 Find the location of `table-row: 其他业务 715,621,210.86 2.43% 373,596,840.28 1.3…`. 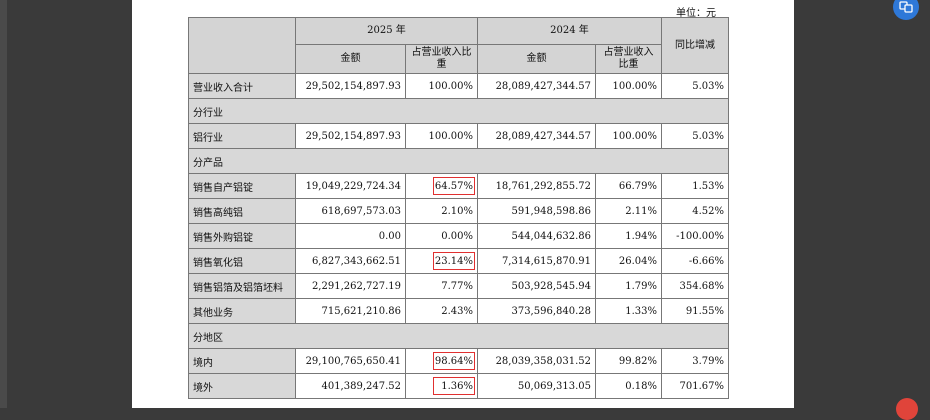

table-row: 其他业务 715,621,210.86 2.43% 373,596,840.28 1.3… is located at coordinates (458, 311).